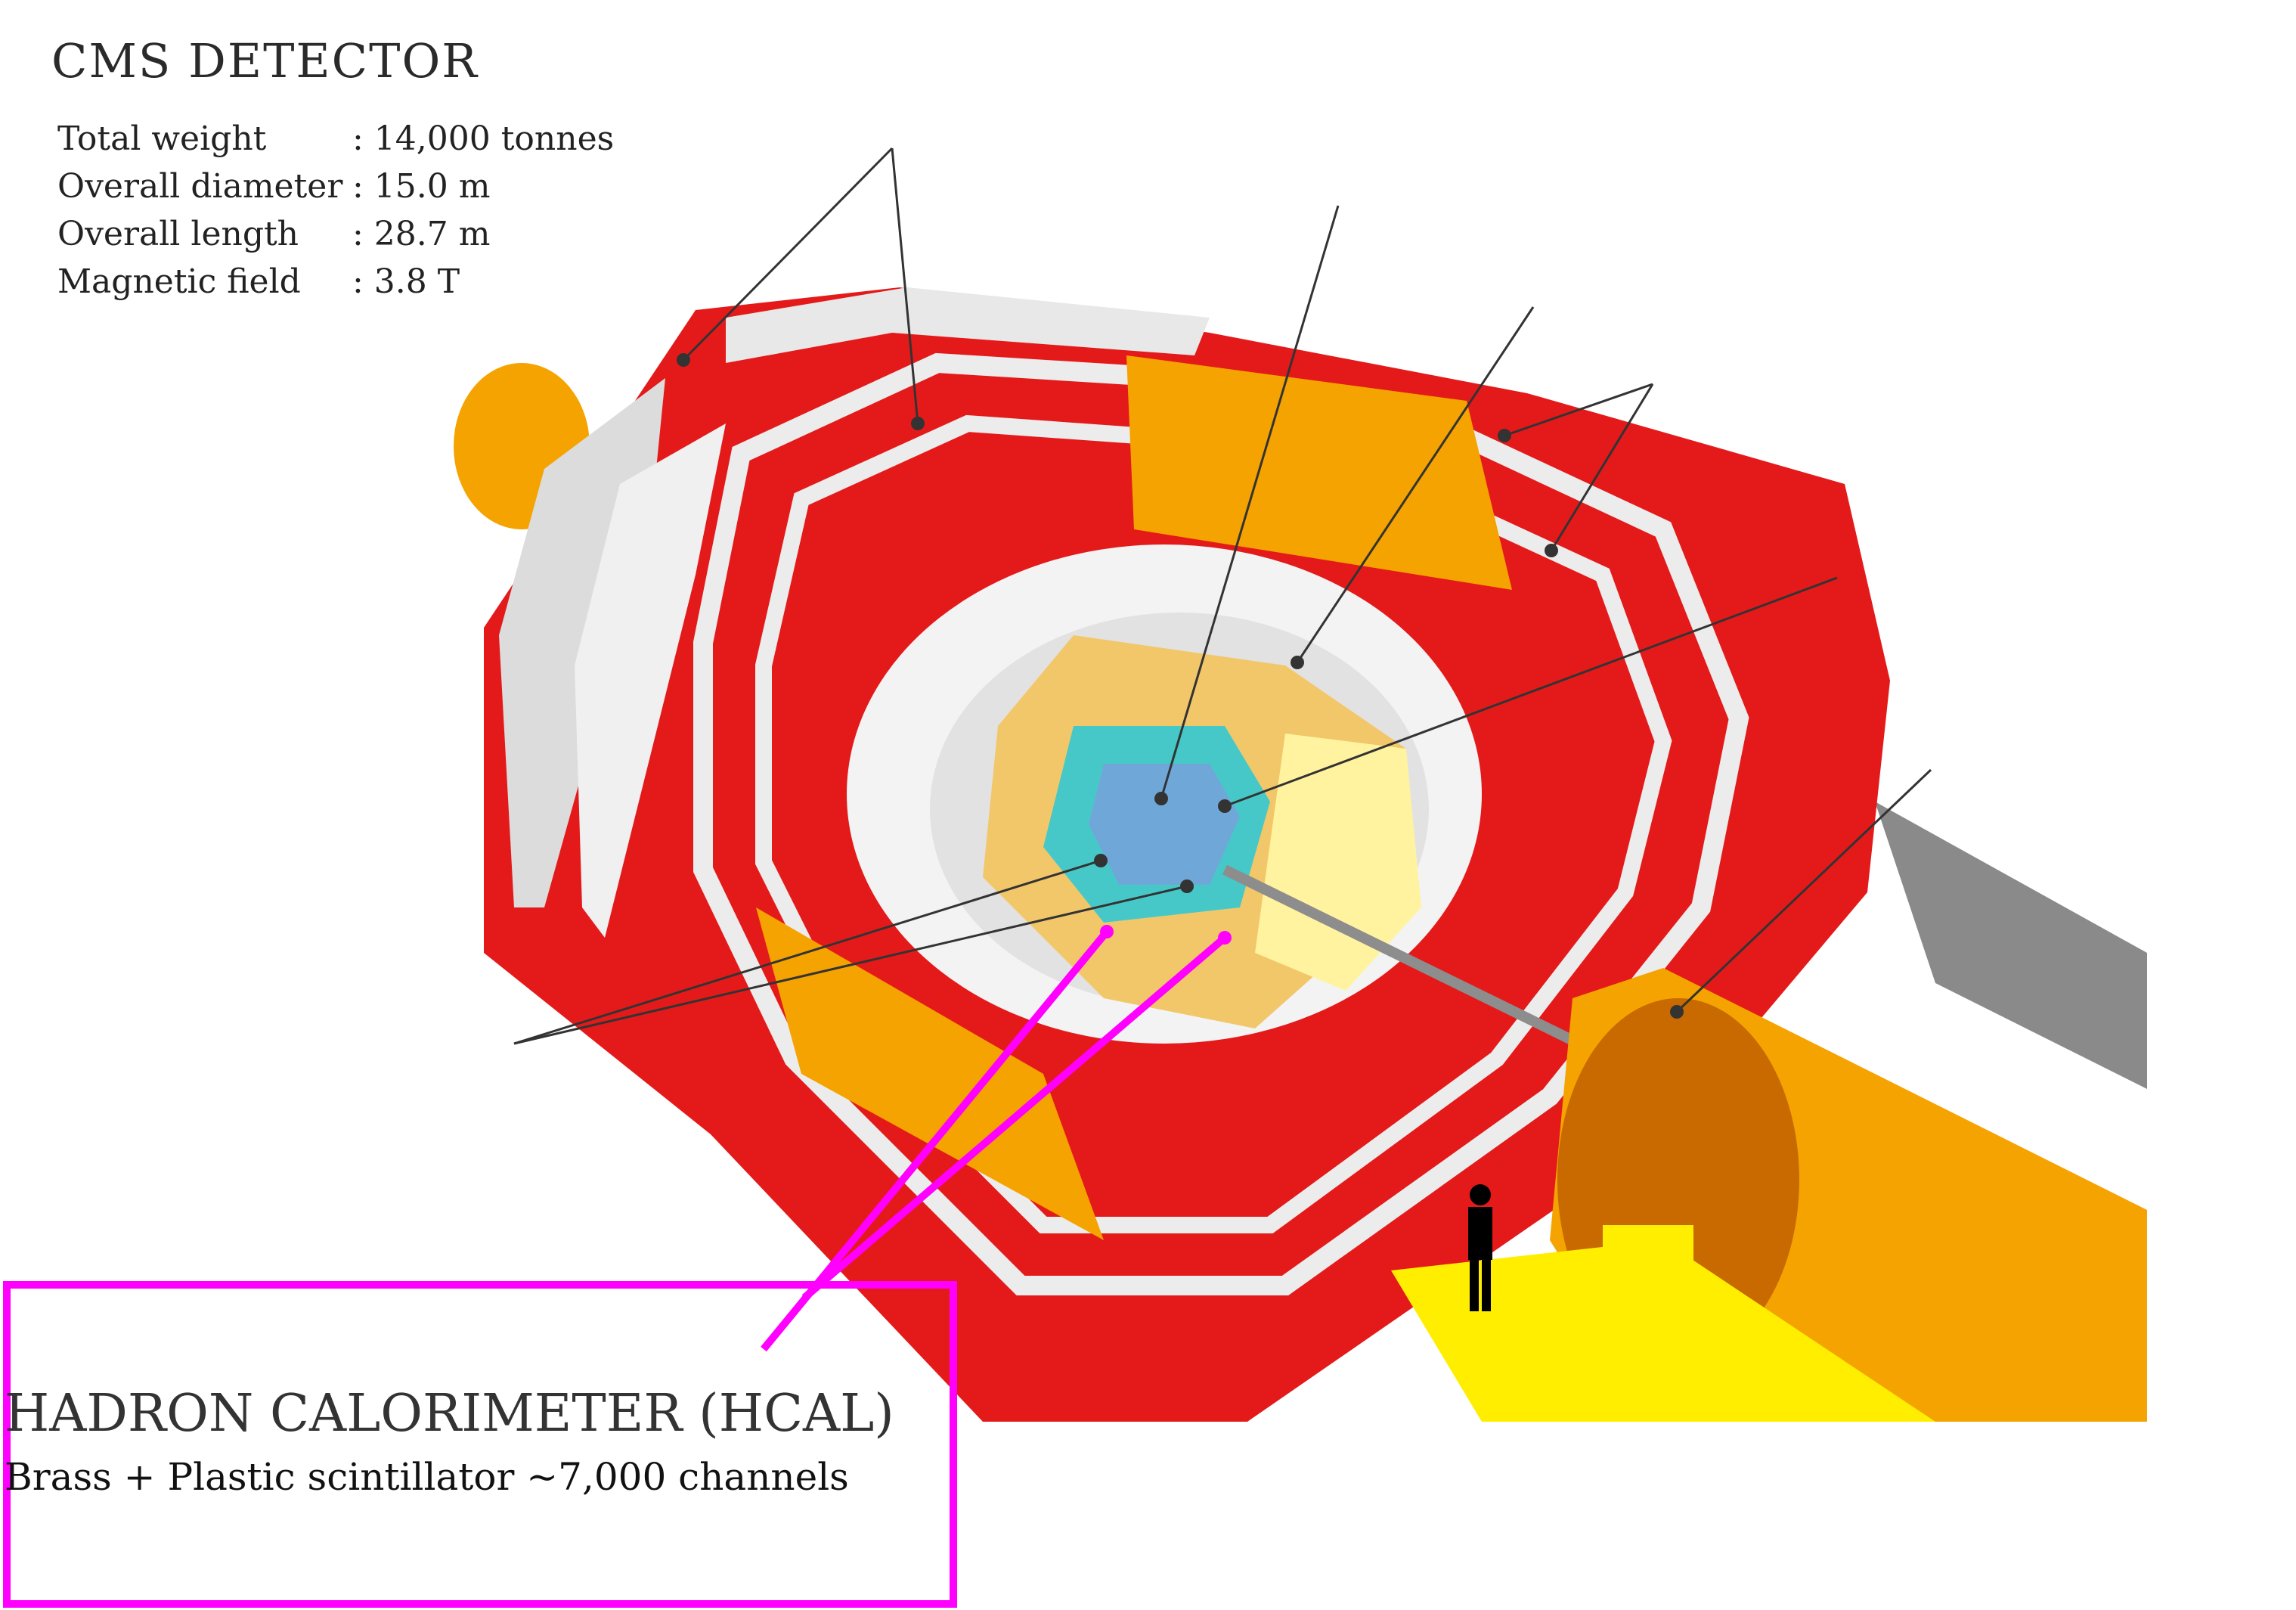  What do you see at coordinates (1425, 968) in the screenshot?
I see `beam-pipe` at bounding box center [1425, 968].